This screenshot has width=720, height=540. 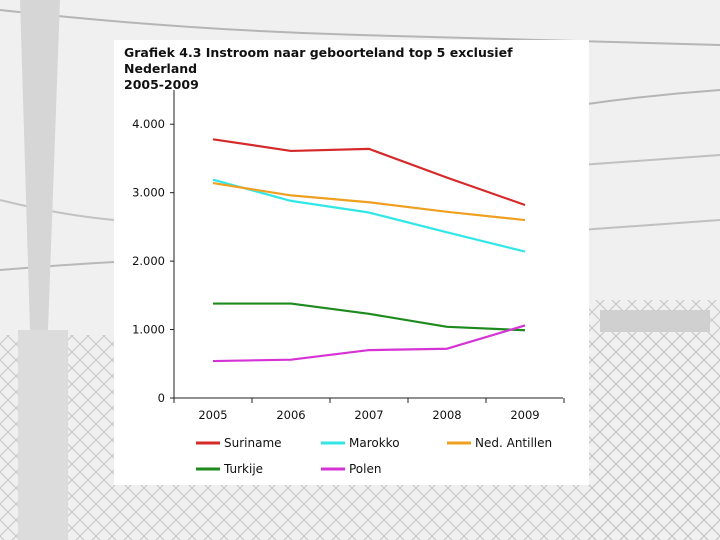 What do you see at coordinates (212, 415) in the screenshot?
I see `x-tick-label: 2005` at bounding box center [212, 415].